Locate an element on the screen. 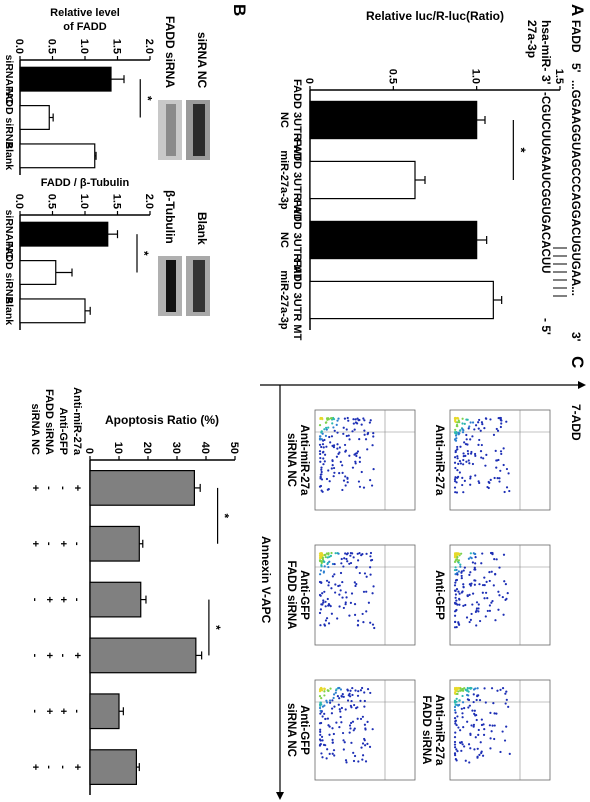  flow-plot: Anti-miR-27a is located at coordinates (492, 460).